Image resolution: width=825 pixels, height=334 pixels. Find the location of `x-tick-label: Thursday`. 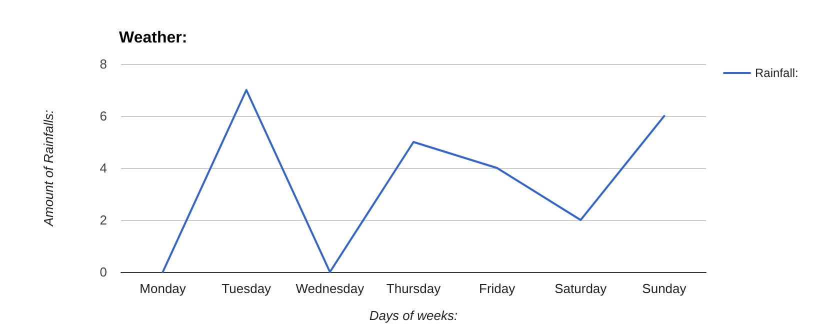

x-tick-label: Thursday is located at coordinates (414, 288).